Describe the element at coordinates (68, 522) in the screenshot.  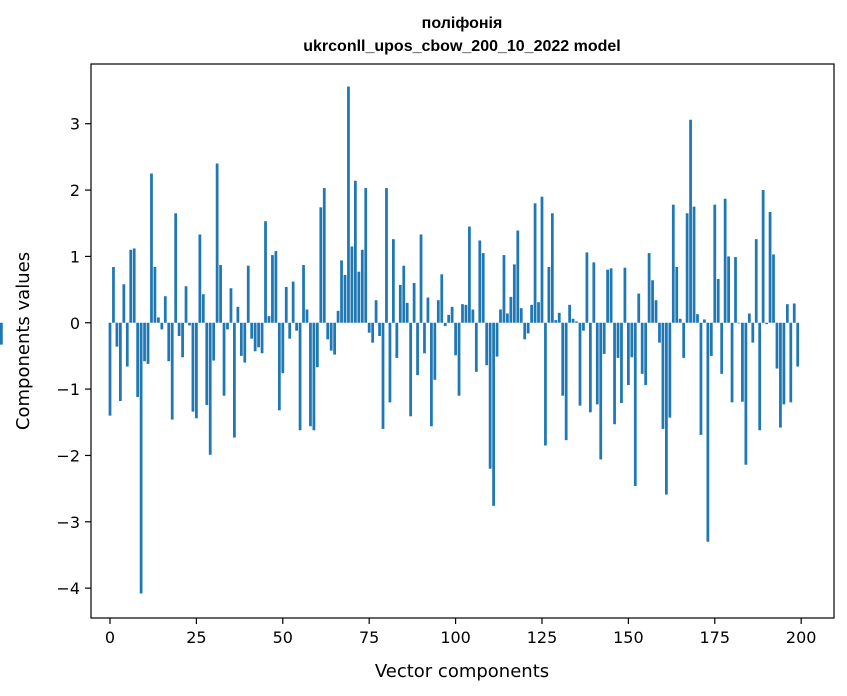
I see `y-tick-label: −3` at that location.